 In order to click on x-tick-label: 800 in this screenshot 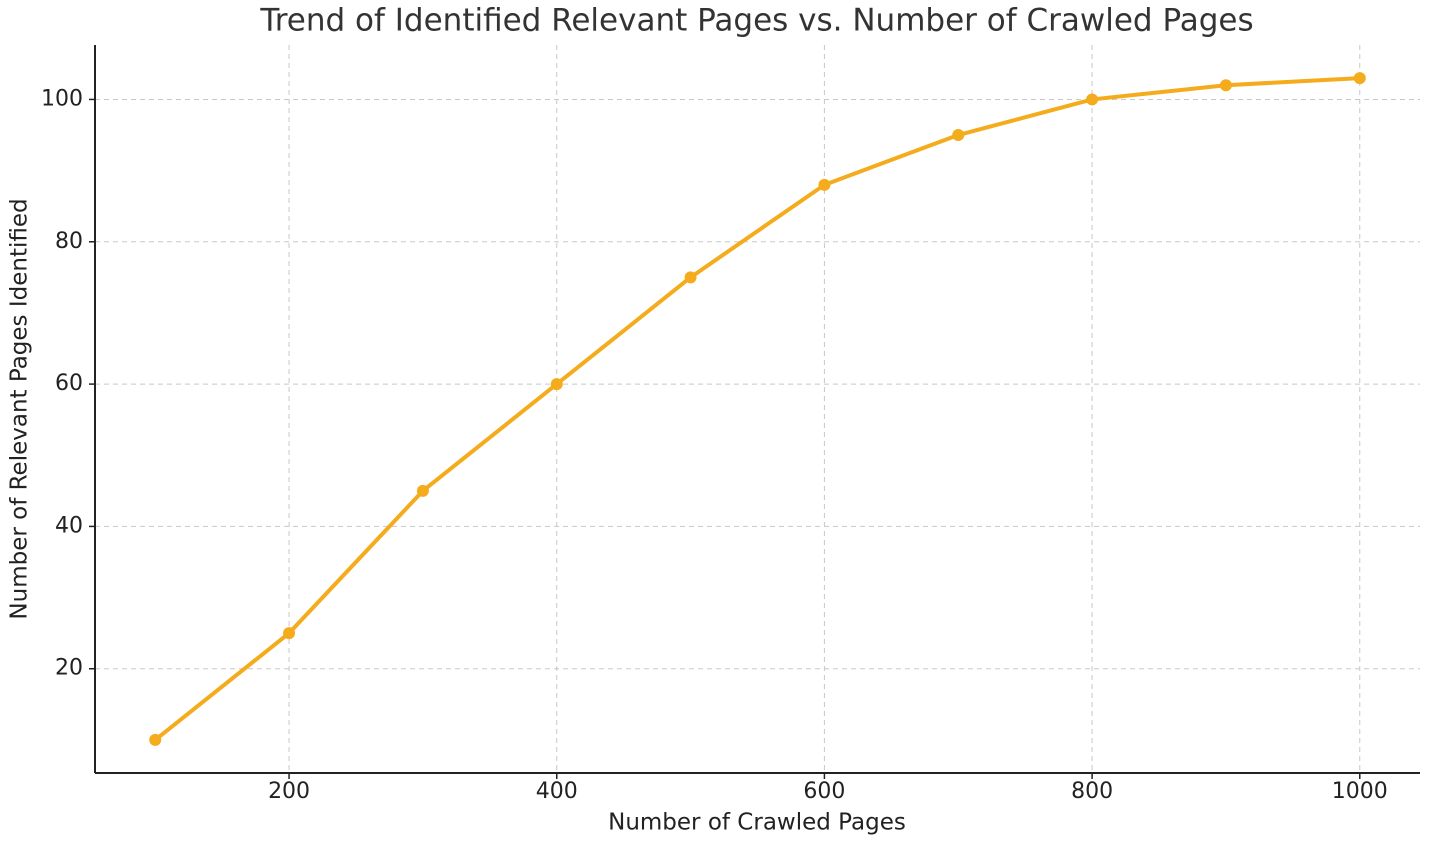, I will do `click(1092, 791)`.